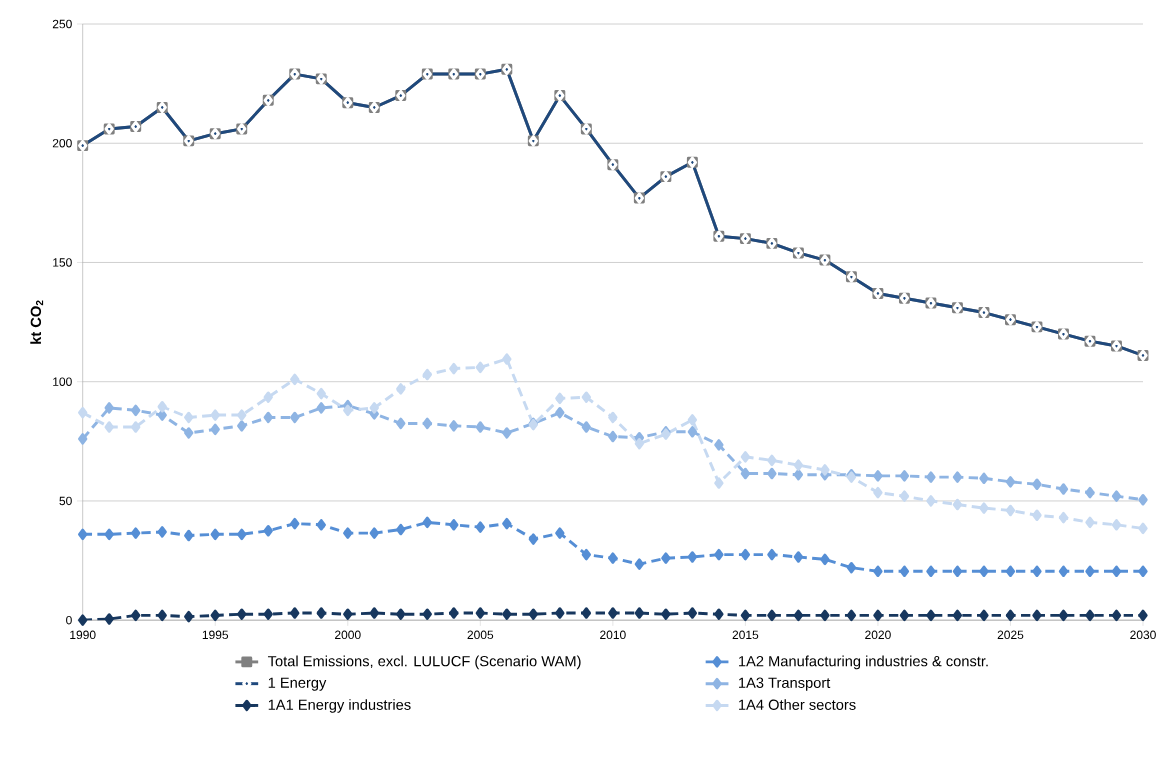 The height and width of the screenshot is (762, 1167). Describe the element at coordinates (65, 501) in the screenshot. I see `y-tick-label: 50` at that location.